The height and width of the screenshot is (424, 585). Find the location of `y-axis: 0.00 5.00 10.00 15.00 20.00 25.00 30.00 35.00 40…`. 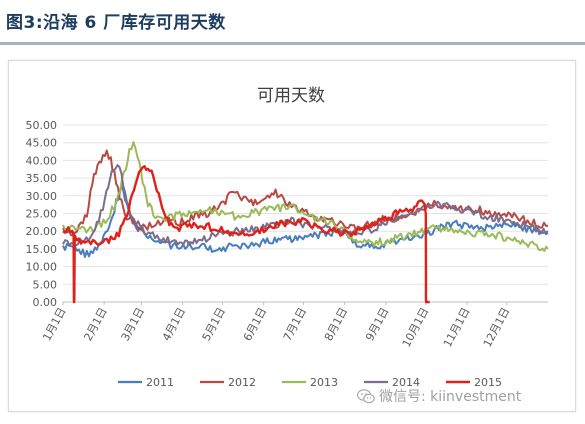

y-axis: 0.00 5.00 10.00 15.00 20.00 25.00 30.00 35.00 40… is located at coordinates (42, 214).